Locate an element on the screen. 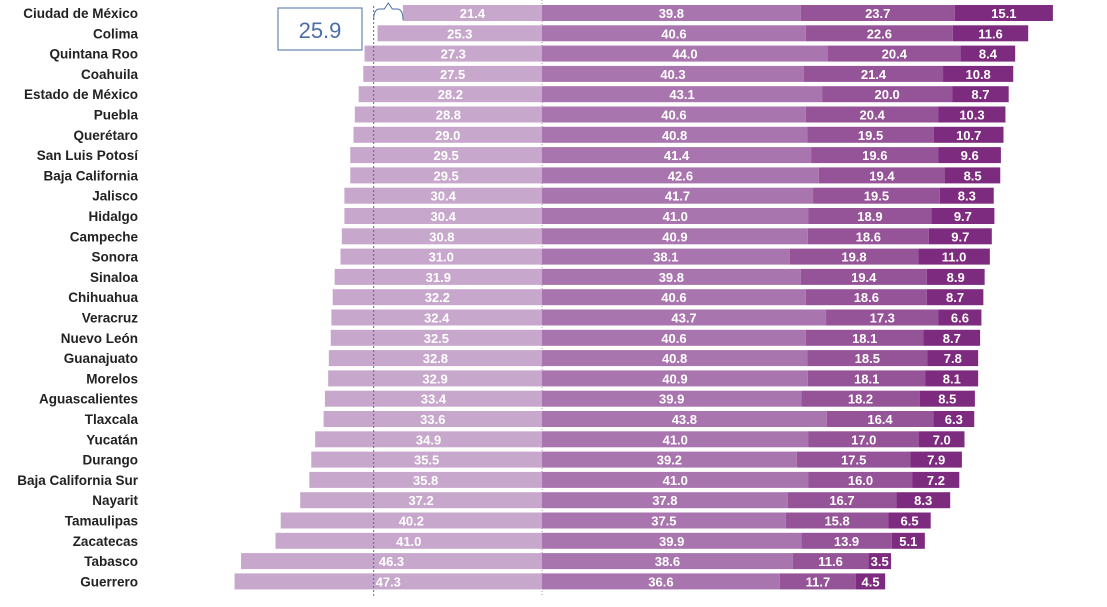  value-label-2-puebla: 40.6 is located at coordinates (673, 115).